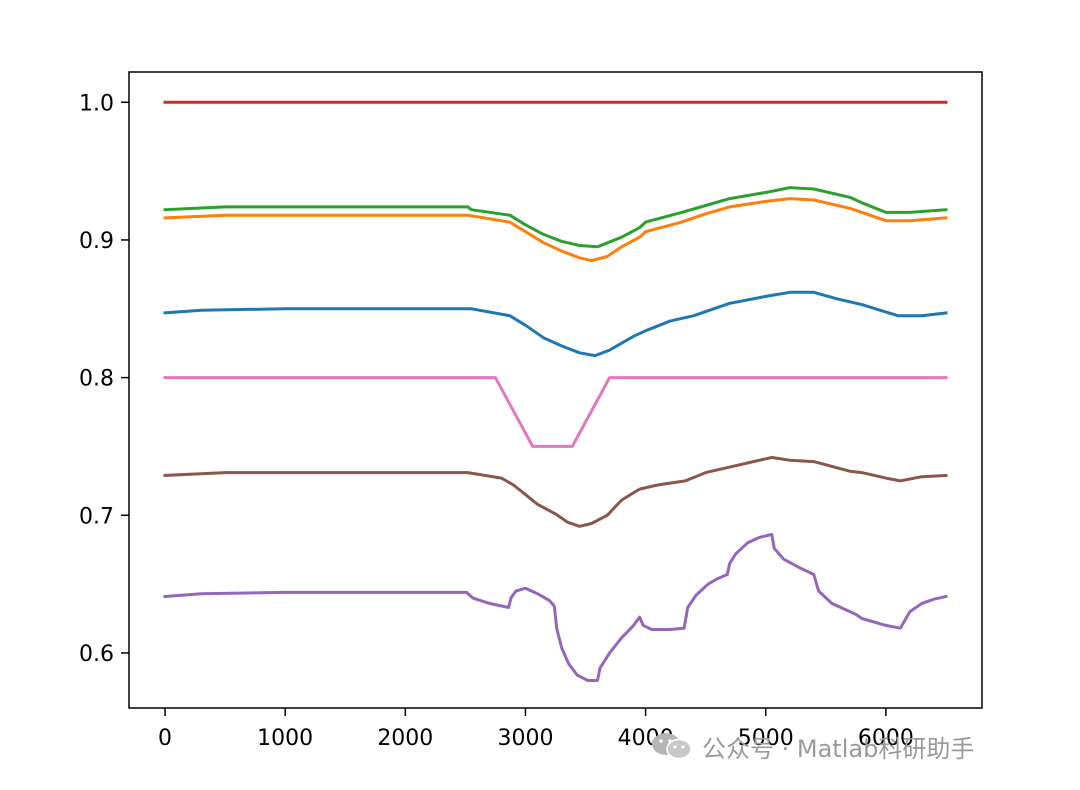 This screenshot has height=790, width=1080. What do you see at coordinates (672, 746) in the screenshot?
I see `wechat-icon` at bounding box center [672, 746].